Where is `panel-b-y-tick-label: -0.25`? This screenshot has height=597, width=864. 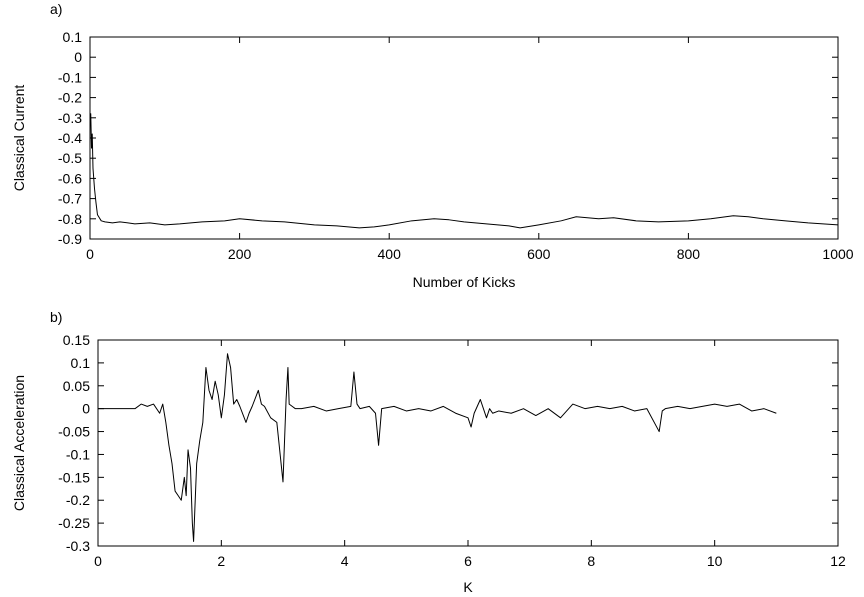
panel-b-y-tick-label: -0.25 is located at coordinates (74, 523).